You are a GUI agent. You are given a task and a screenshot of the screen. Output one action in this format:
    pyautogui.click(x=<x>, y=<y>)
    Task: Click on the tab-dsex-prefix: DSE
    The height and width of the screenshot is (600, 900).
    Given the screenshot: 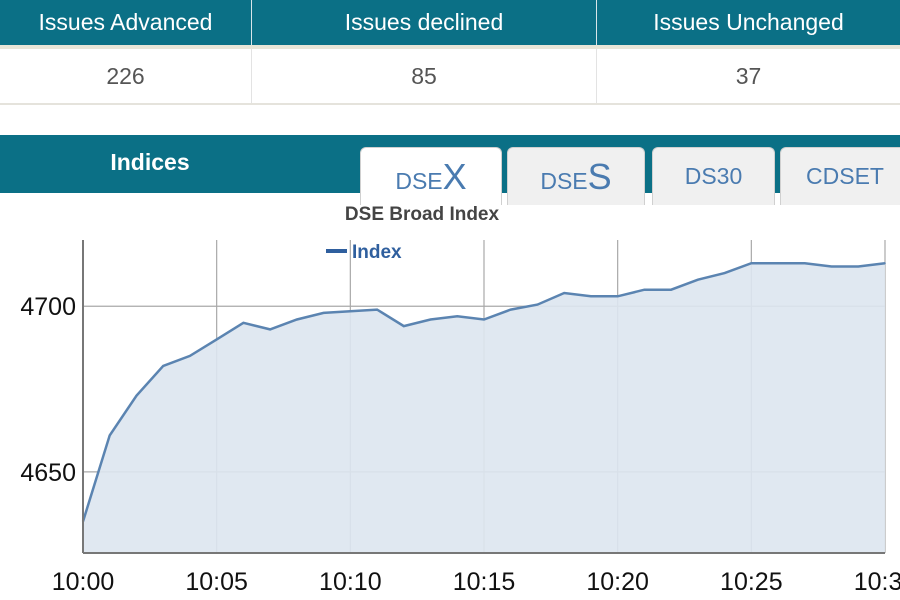 What is the action you would take?
    pyautogui.click(x=419, y=180)
    